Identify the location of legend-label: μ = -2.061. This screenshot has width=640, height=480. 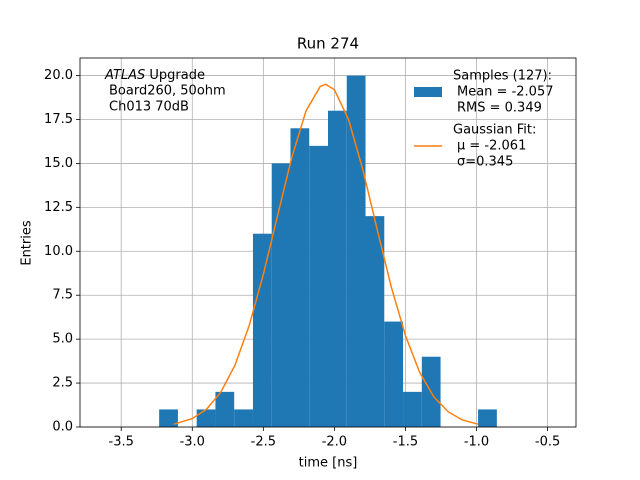
(491, 146).